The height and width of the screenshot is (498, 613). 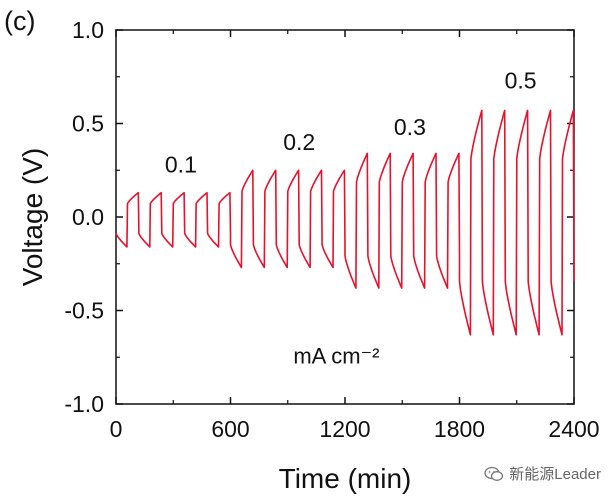 What do you see at coordinates (344, 429) in the screenshot?
I see `x-tick-label: 1200` at bounding box center [344, 429].